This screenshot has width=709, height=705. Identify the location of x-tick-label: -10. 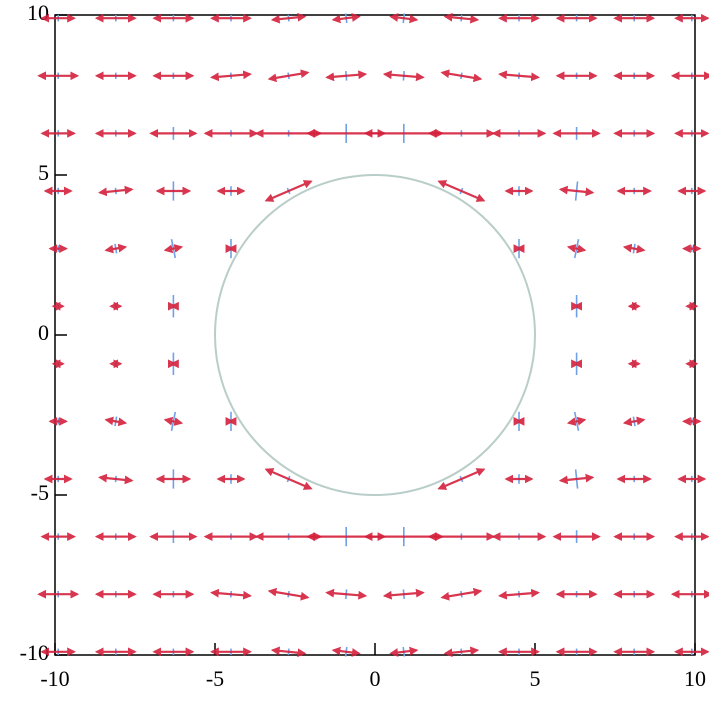
(54, 678).